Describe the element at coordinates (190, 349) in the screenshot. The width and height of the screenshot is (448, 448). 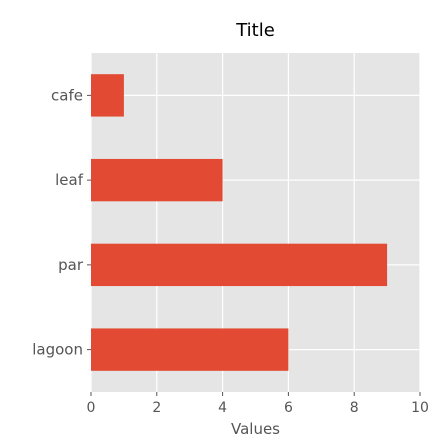
I see `bar-lagoon` at that location.